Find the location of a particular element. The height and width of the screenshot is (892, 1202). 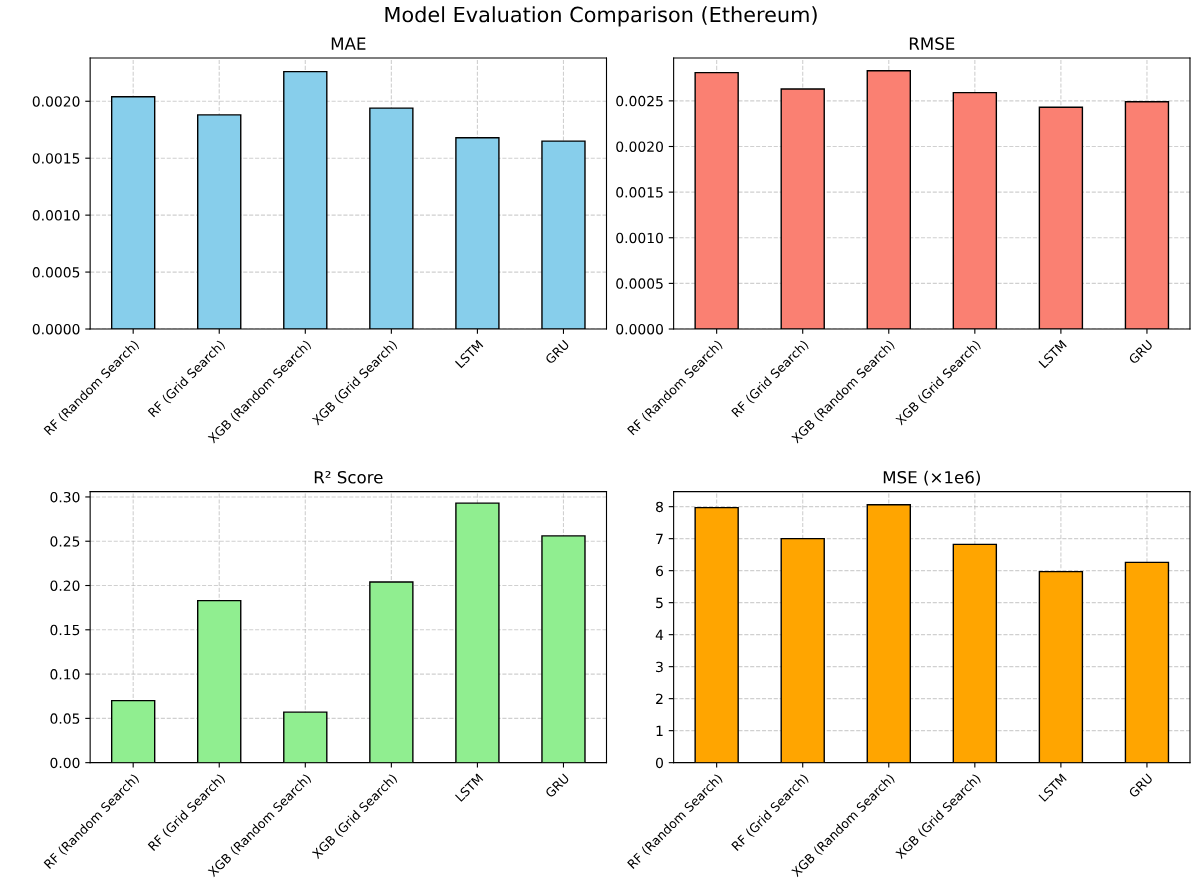

y-tick-label: 2 is located at coordinates (659, 698).